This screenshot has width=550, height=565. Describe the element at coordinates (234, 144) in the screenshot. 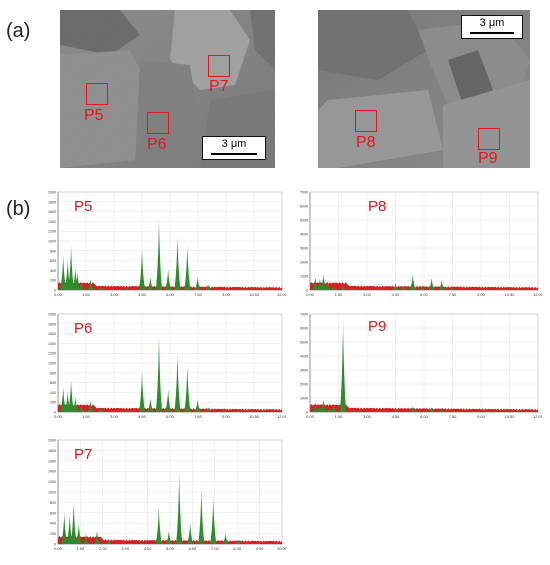

I see `scalebar-text-left: 3 μm` at that location.